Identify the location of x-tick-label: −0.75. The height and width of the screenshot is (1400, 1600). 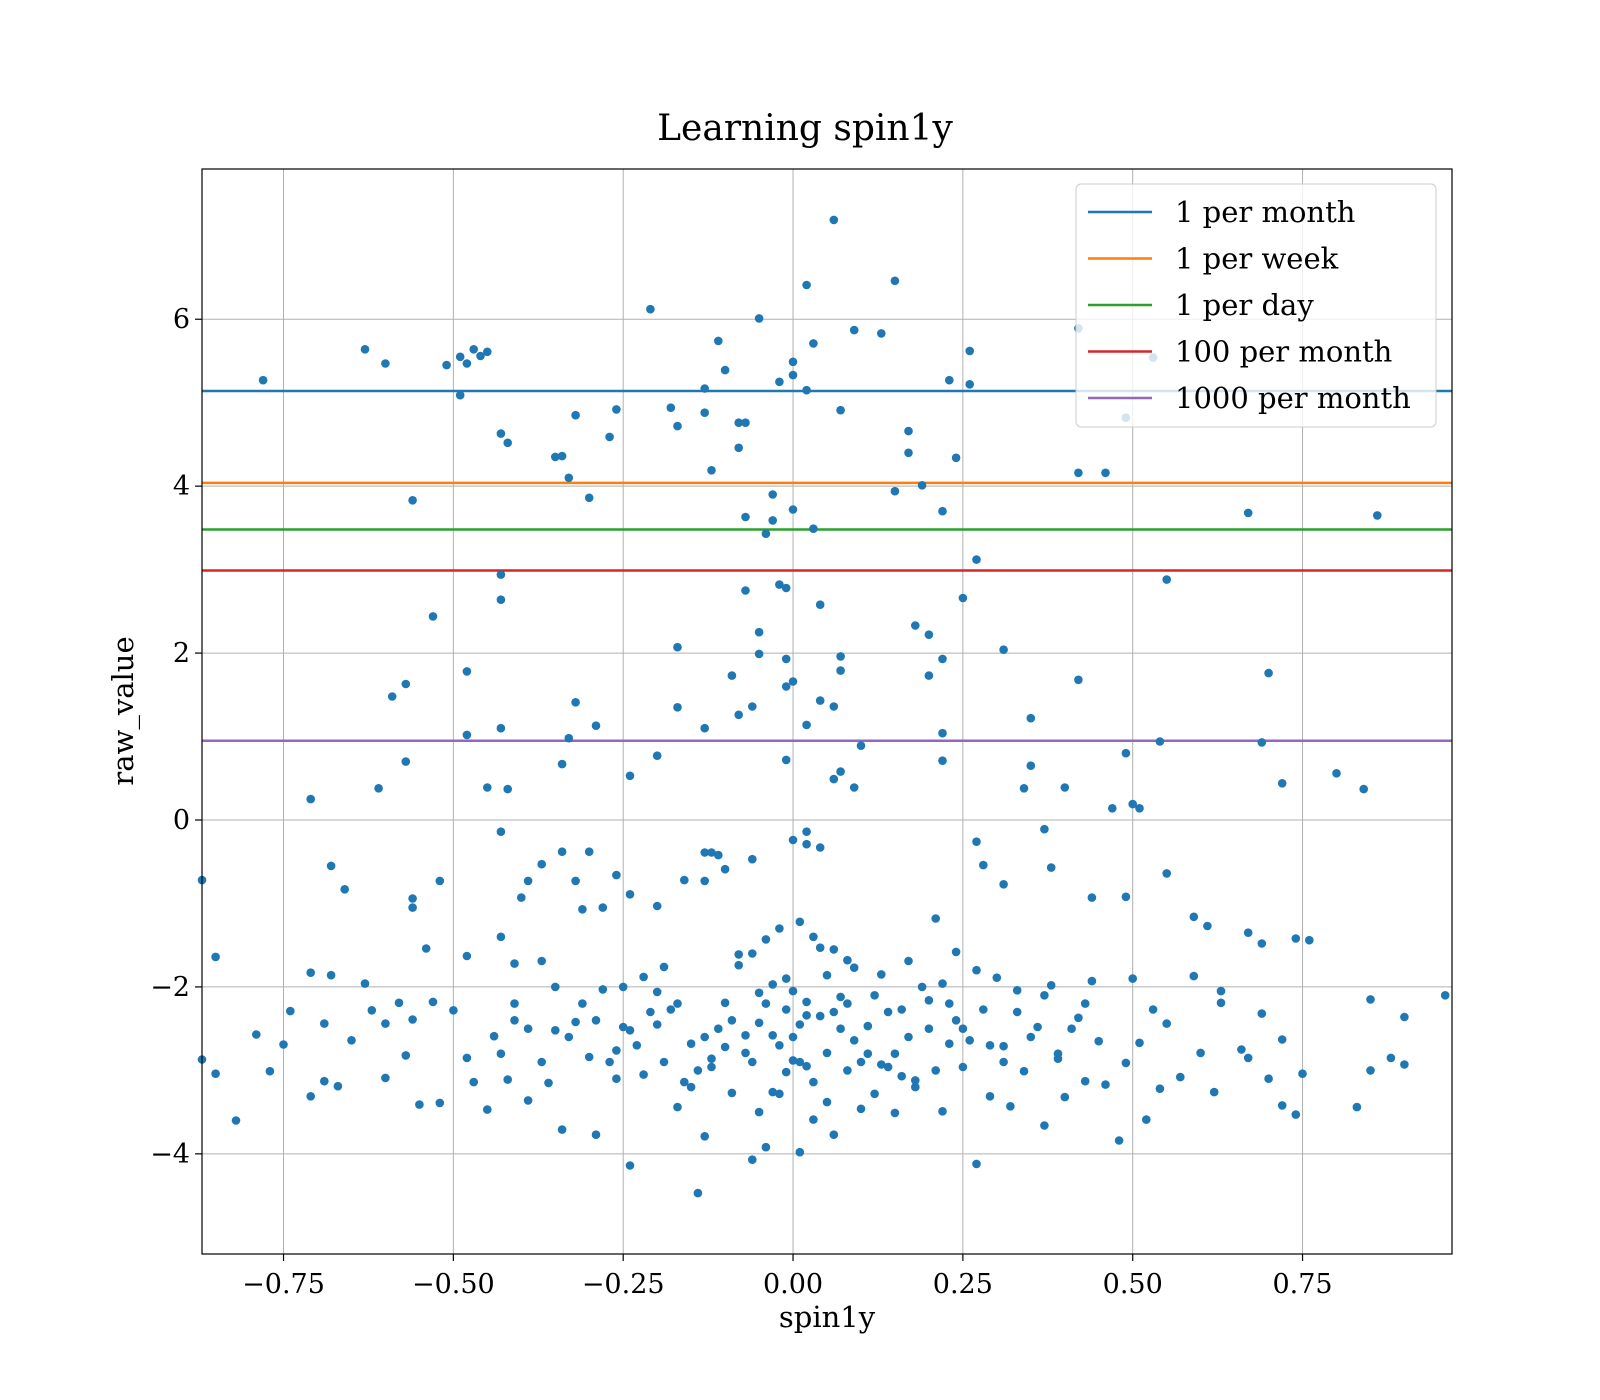
(283, 1284).